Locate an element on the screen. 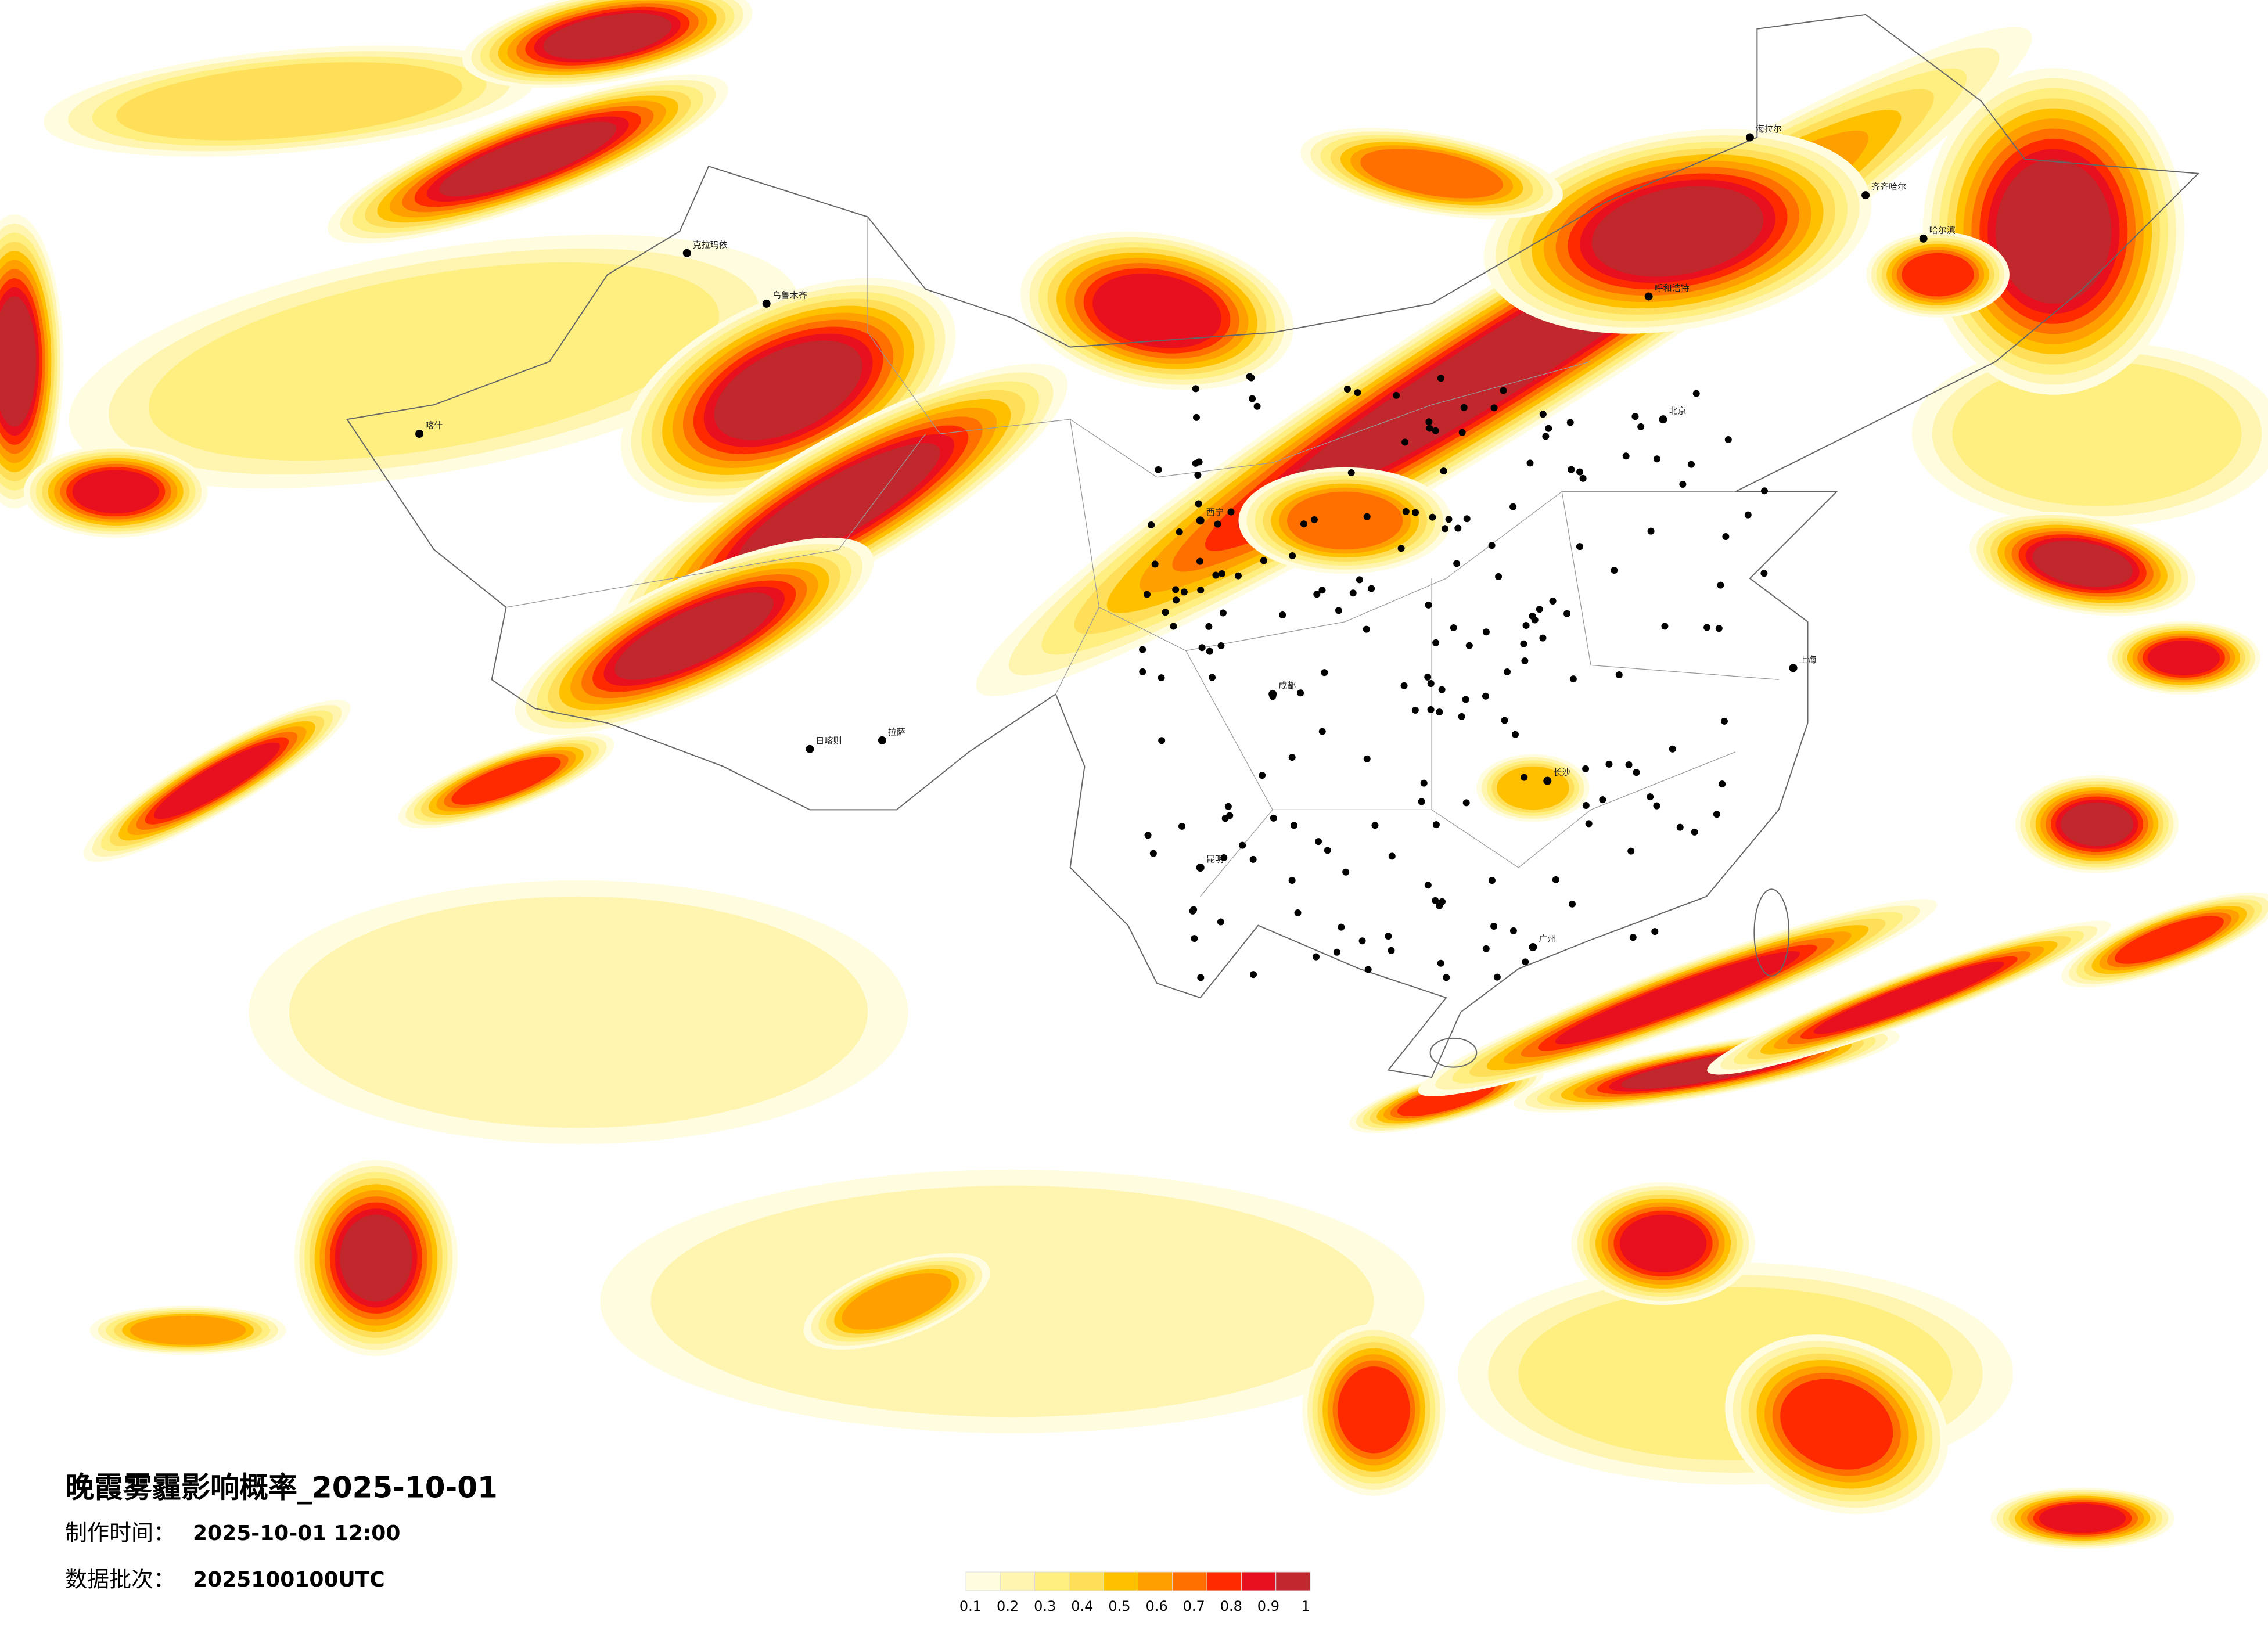  title: 晚霞雾霾影响概率_2025-10-01 is located at coordinates (281, 1488).